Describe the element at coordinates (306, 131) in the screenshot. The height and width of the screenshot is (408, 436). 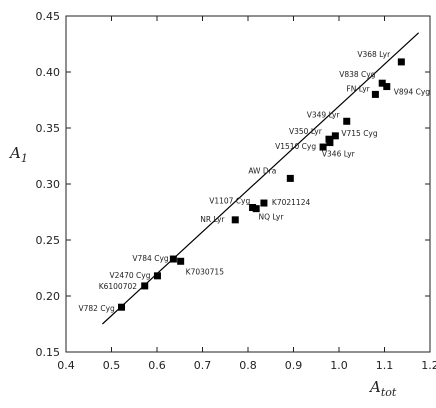
I see `data-point-label: V350 Lyr` at that location.